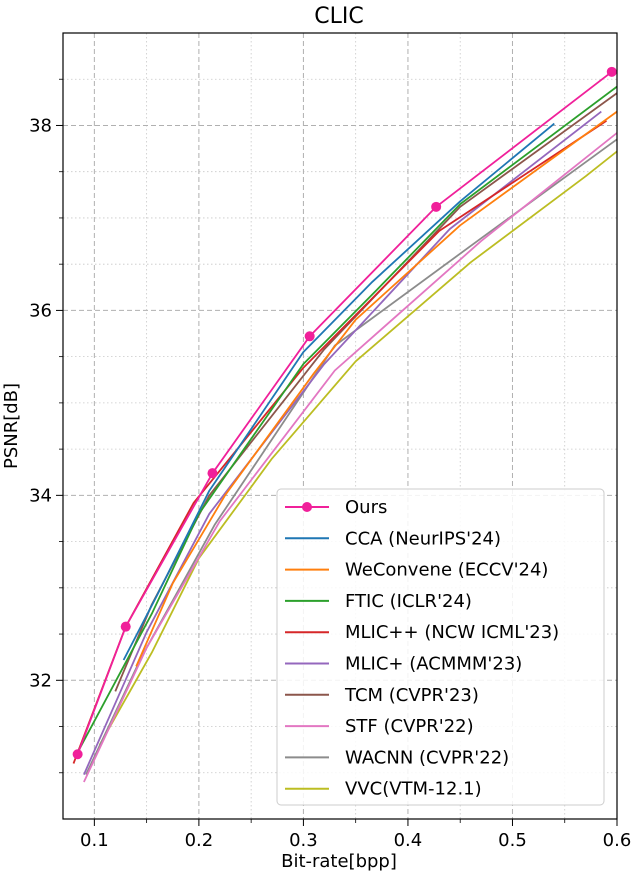 The height and width of the screenshot is (879, 635). What do you see at coordinates (408, 840) in the screenshot?
I see `x-tick-label: 0.4` at bounding box center [408, 840].